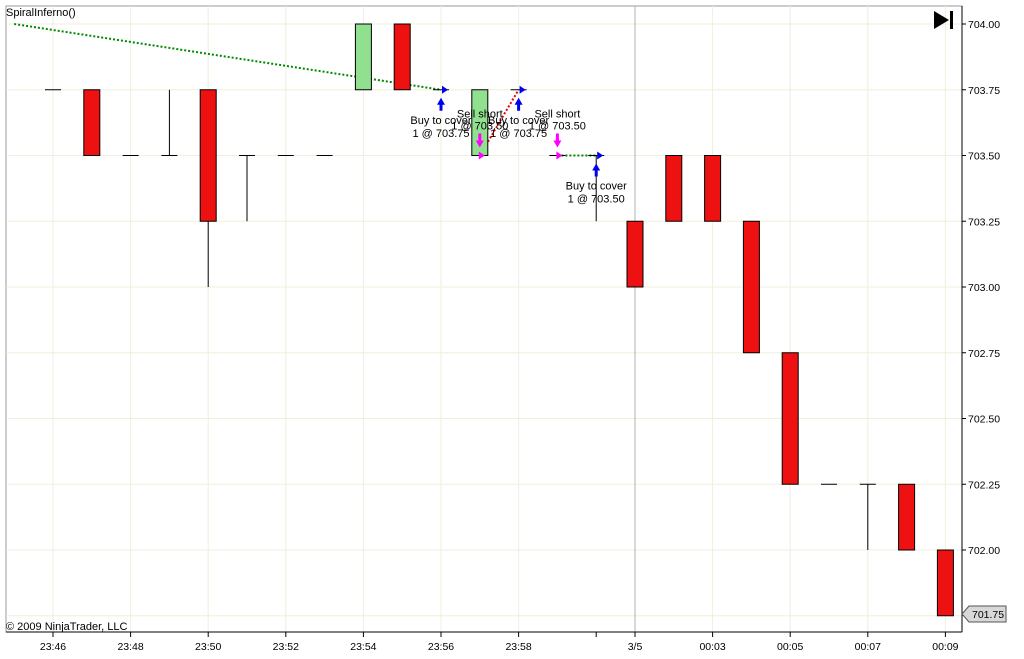 The width and height of the screenshot is (1024, 659). What do you see at coordinates (130, 647) in the screenshot?
I see `x-tick-label: 23:48` at bounding box center [130, 647].